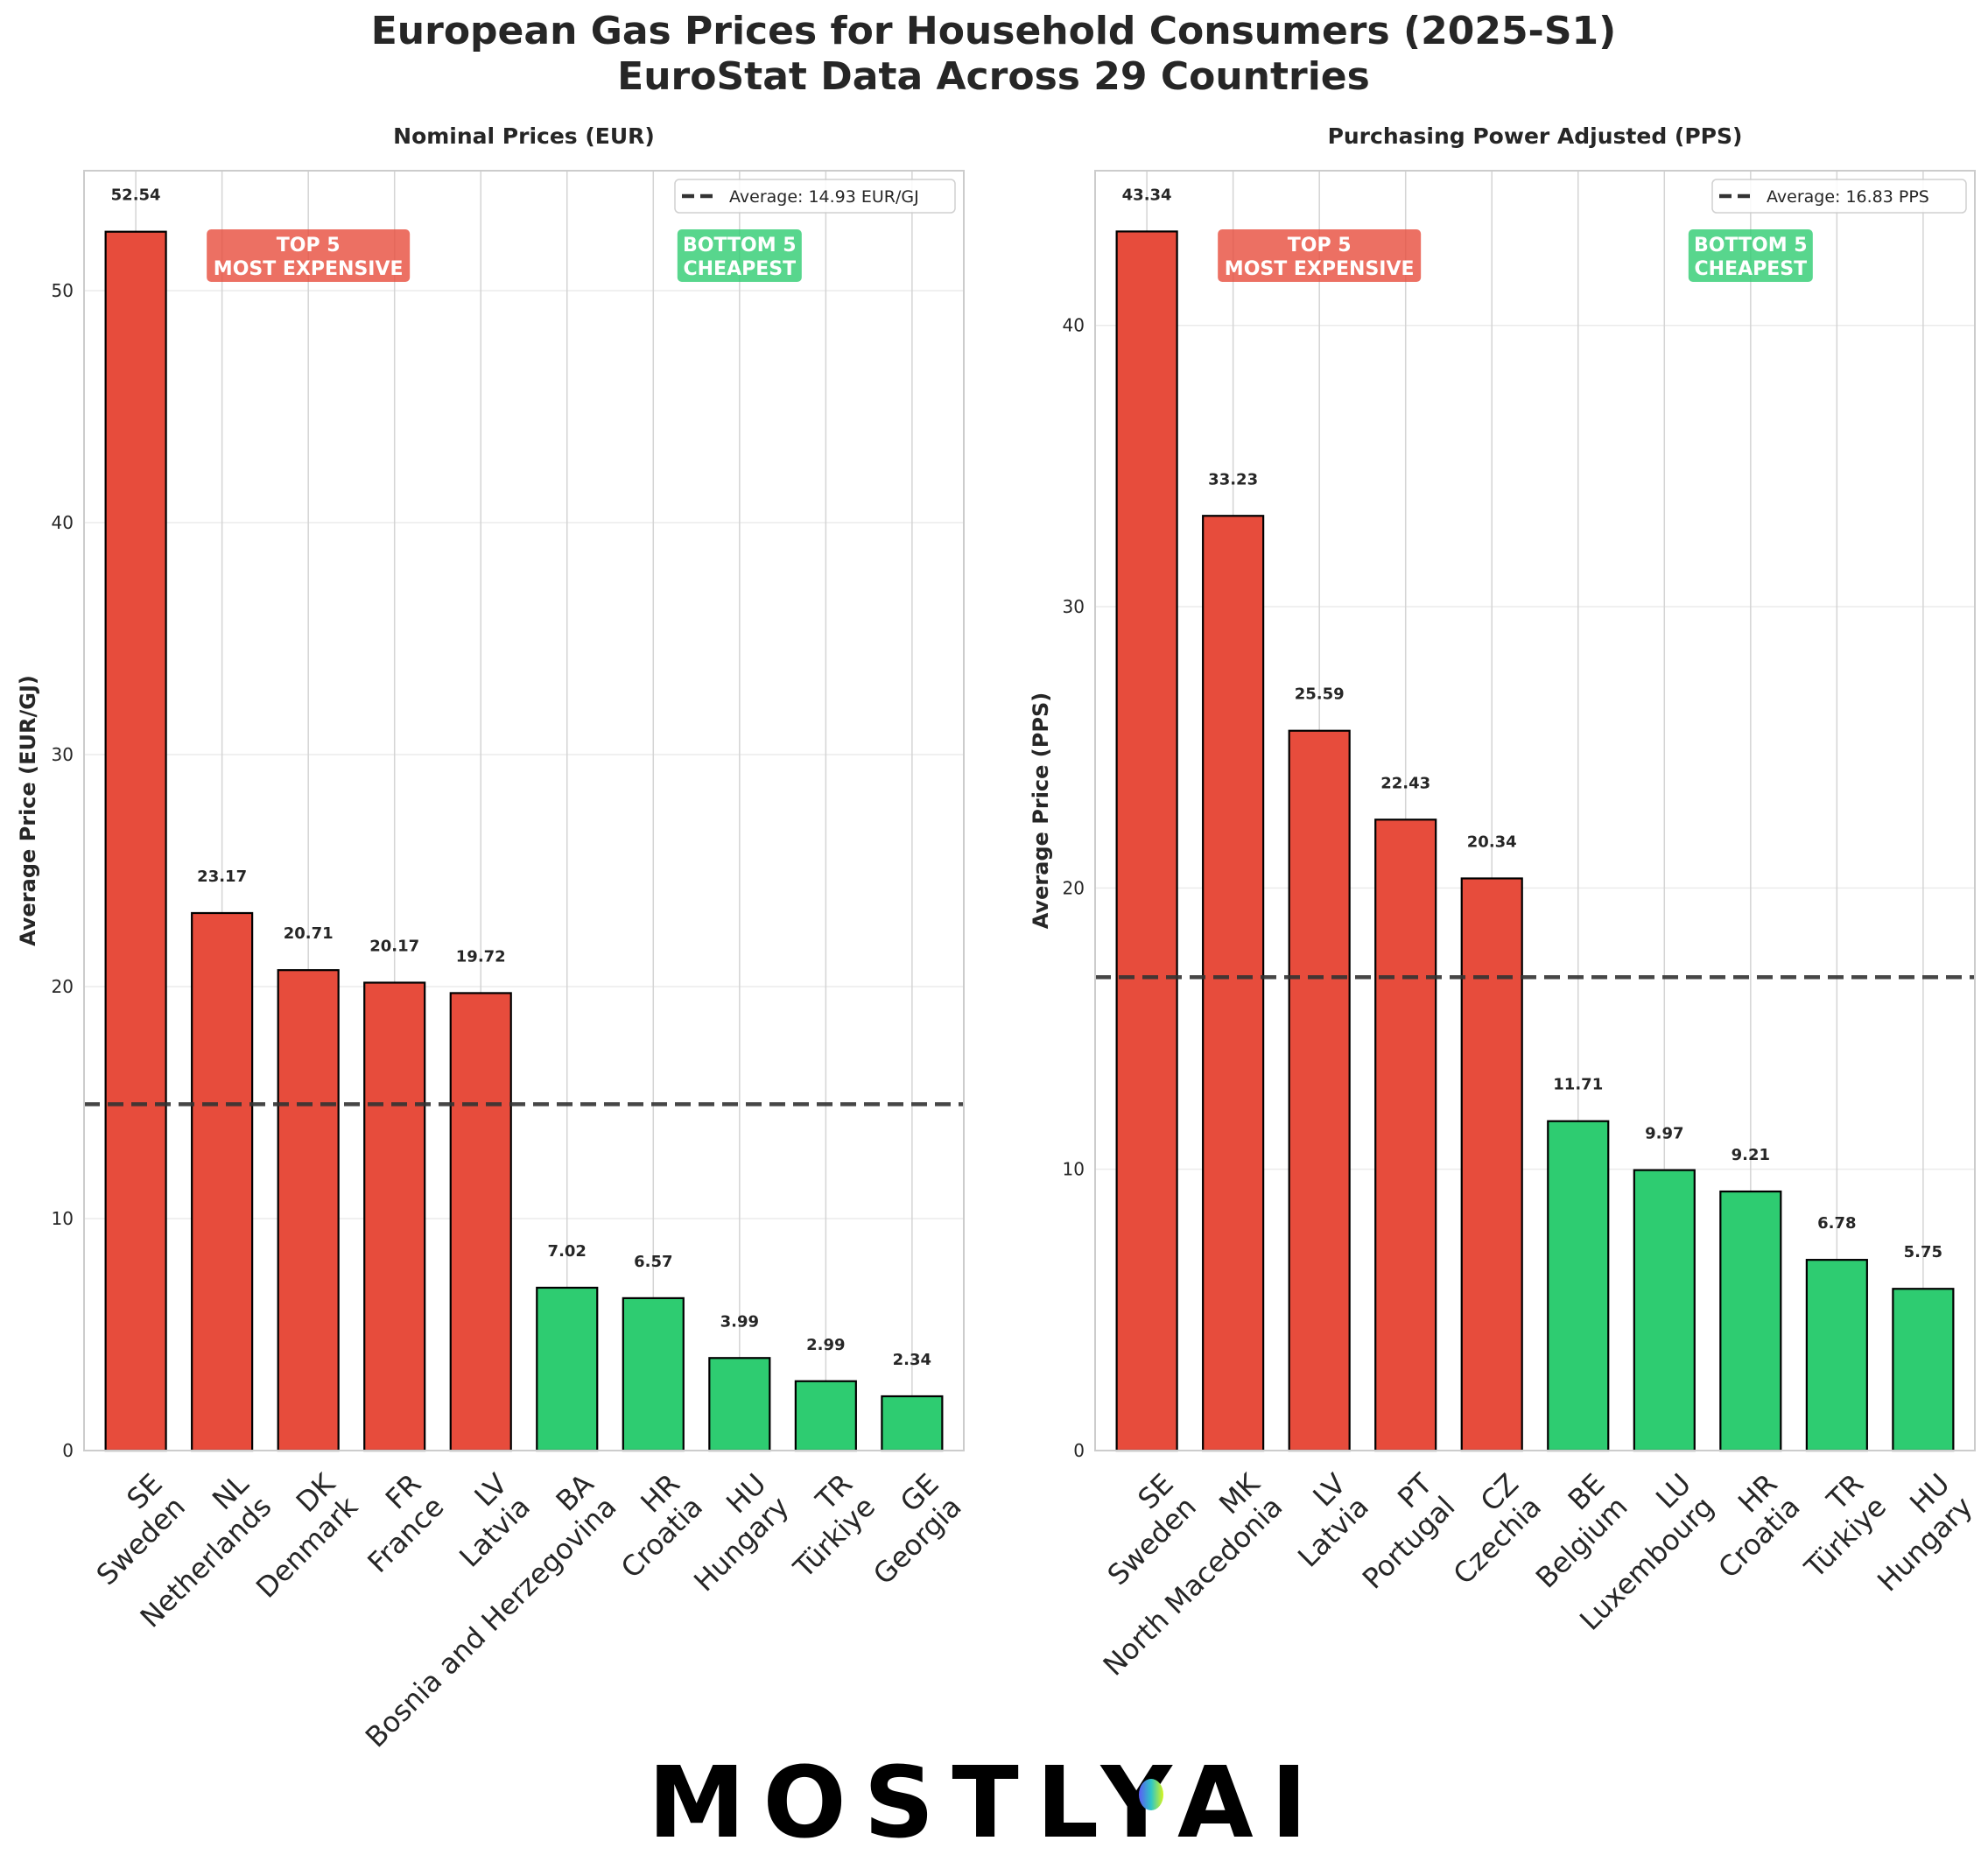 Image resolution: width=1988 pixels, height=1855 pixels. Describe the element at coordinates (1250, 1800) in the screenshot. I see `logo-text-ai: AI` at that location.